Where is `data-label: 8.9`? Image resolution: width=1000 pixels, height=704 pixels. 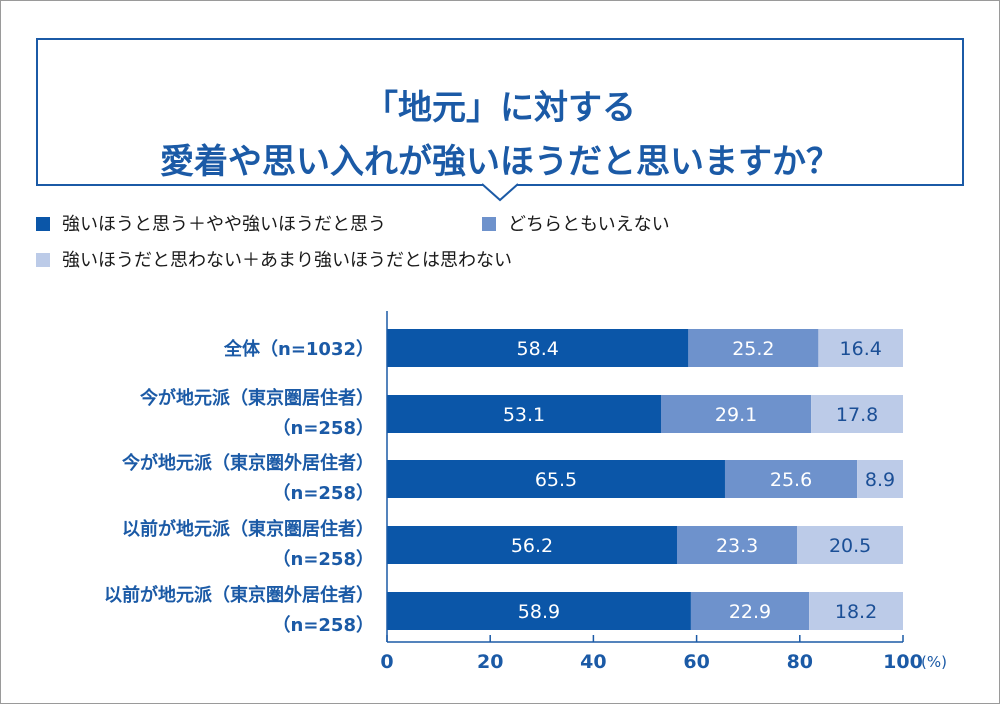 data-label: 8.9 is located at coordinates (880, 480).